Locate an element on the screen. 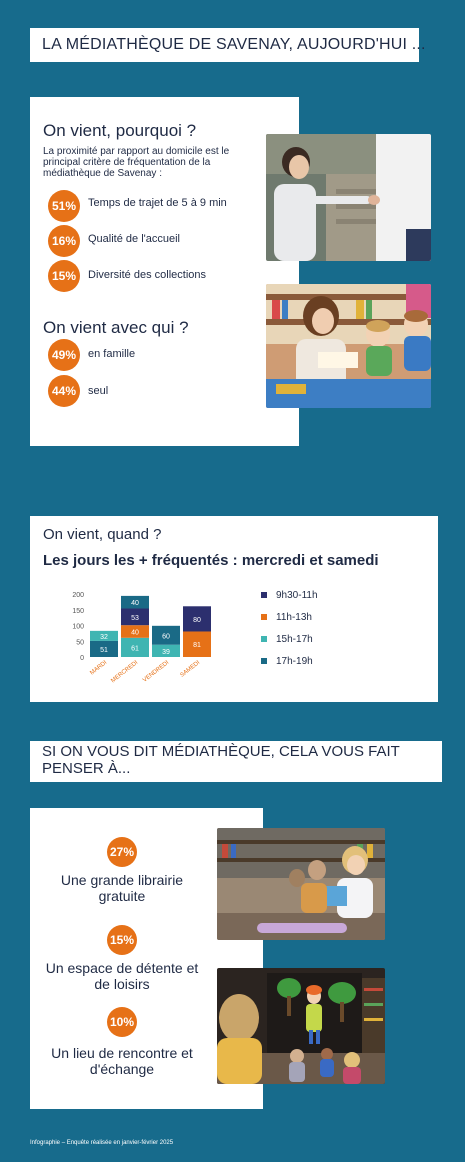 The image size is (465, 1162). bar-data-label: 51 is located at coordinates (104, 650).